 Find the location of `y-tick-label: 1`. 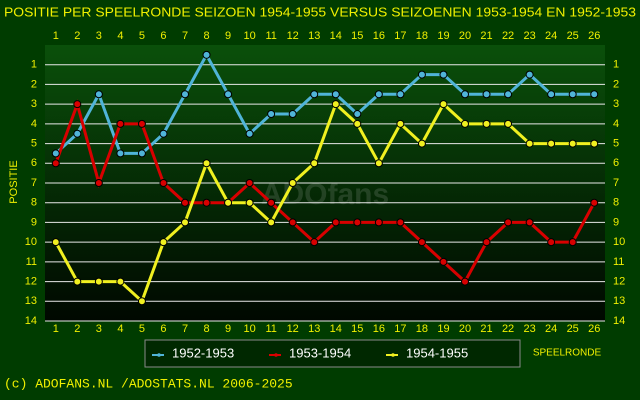

y-tick-label: 1 is located at coordinates (616, 65).